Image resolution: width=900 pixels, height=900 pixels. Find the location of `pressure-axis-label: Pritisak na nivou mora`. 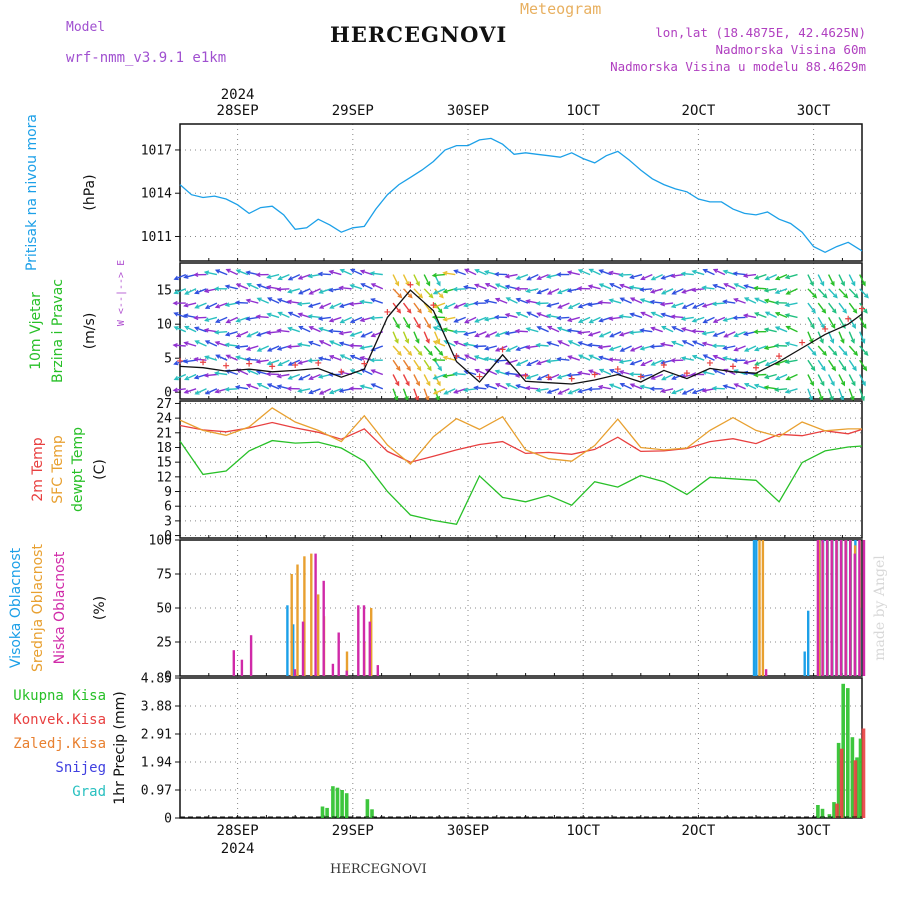

pressure-axis-label: Pritisak na nivou mora is located at coordinates (32, 192).